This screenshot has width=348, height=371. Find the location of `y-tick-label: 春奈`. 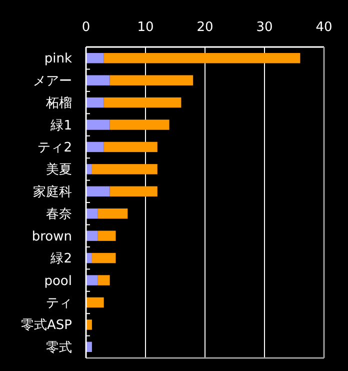

y-tick-label: 春奈 is located at coordinates (59, 214).